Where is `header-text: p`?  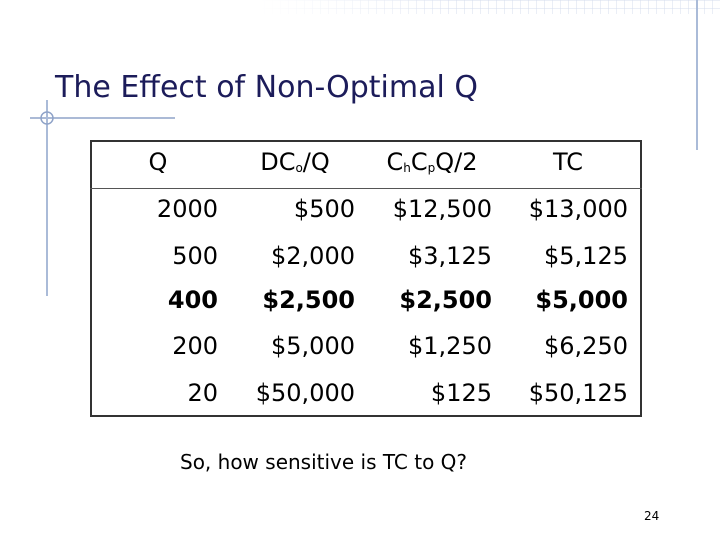 header-text: p is located at coordinates (431, 168).